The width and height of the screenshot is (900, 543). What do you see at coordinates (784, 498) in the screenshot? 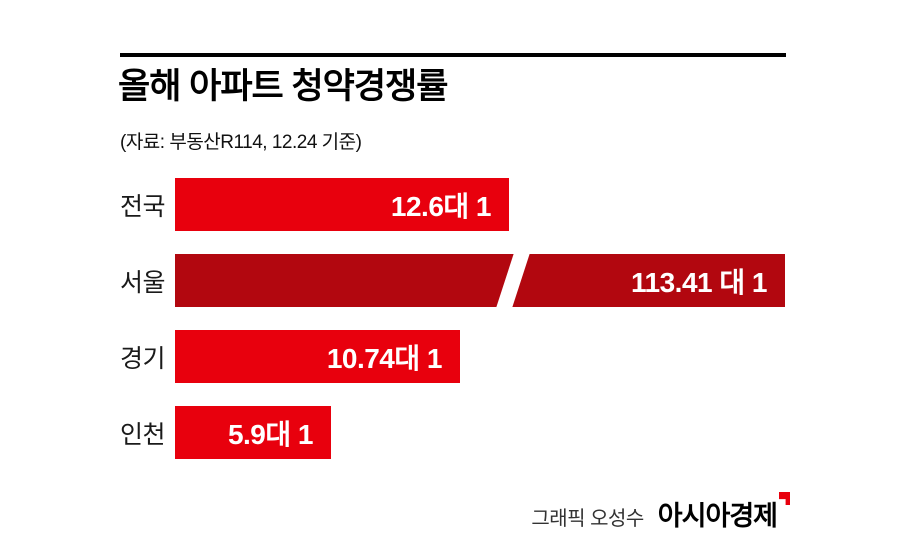
I see `asiae-logo-mark` at bounding box center [784, 498].